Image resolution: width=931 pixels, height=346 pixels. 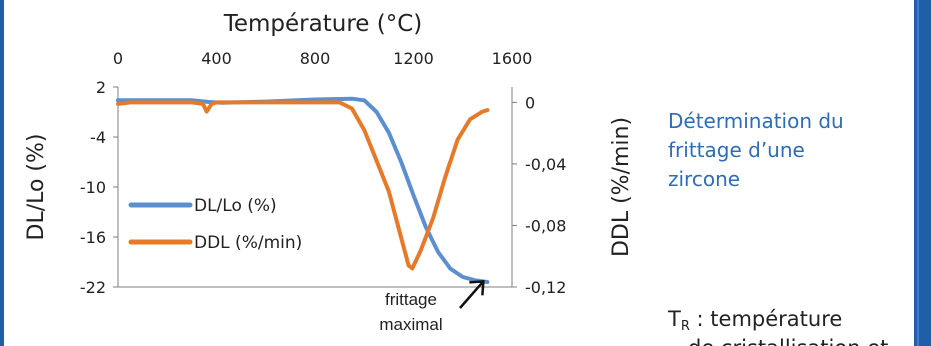 What do you see at coordinates (756, 121) in the screenshot?
I see `side-caption-line1: Détermination du` at bounding box center [756, 121].